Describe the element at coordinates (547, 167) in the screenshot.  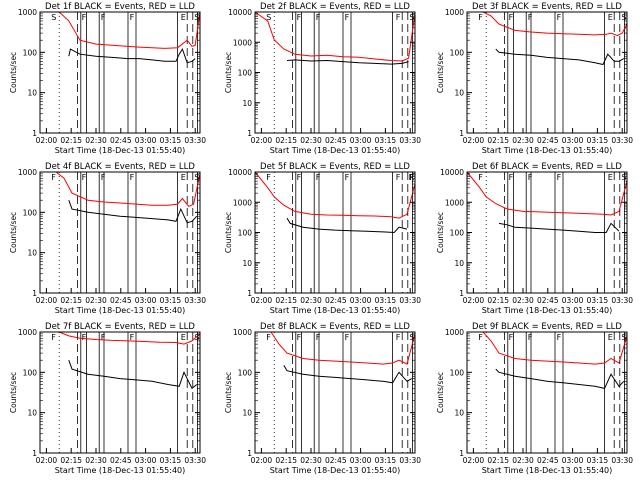
I see `panel-title: Det 6f BLACK = Events, RED = LLD` at that location.